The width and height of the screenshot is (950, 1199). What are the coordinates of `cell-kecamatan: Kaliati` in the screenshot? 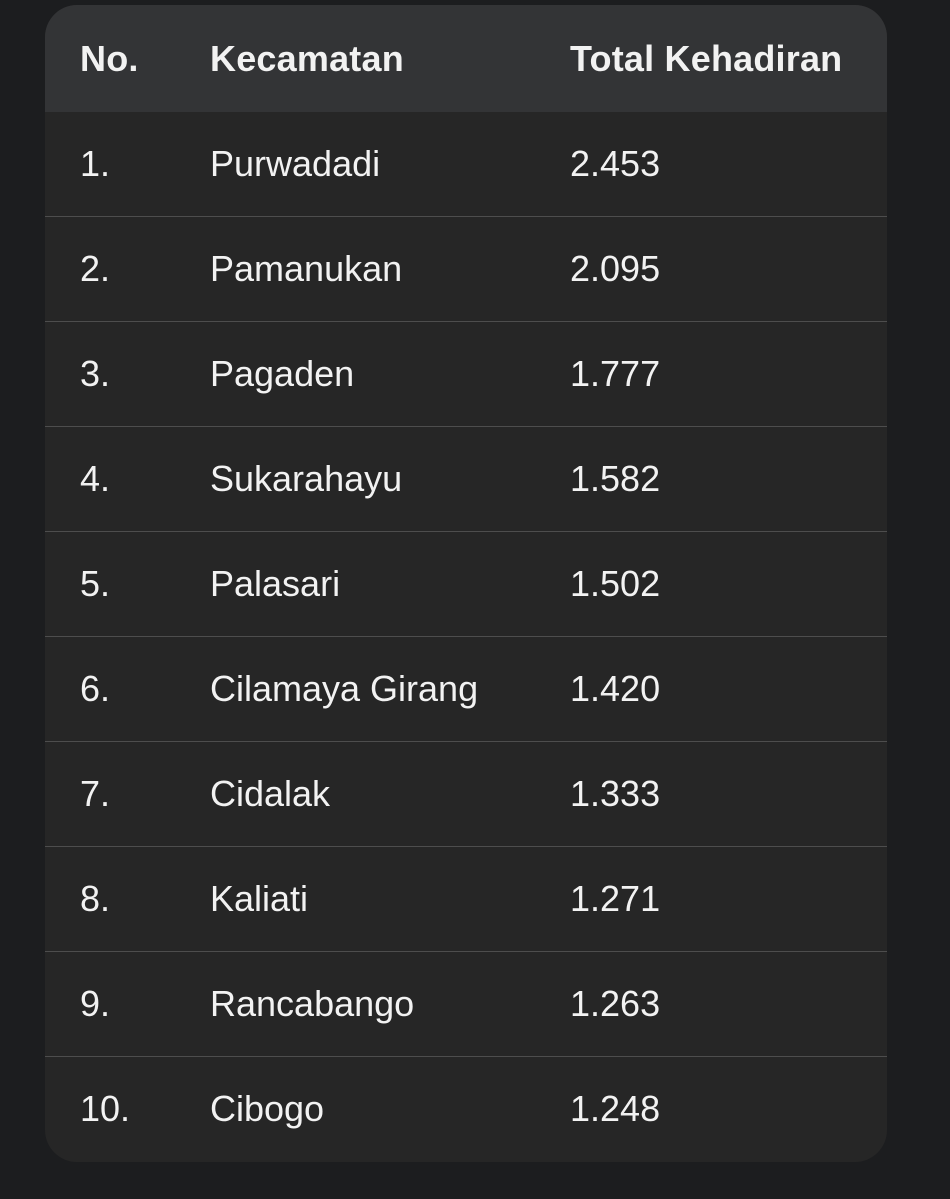 It's located at (259, 898).